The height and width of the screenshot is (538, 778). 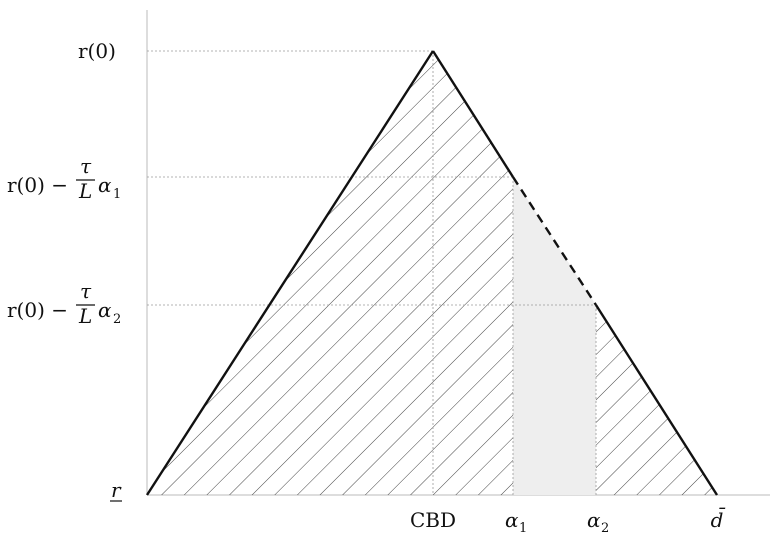 I want to click on label-r0-minus-alpha2: r(0) − τ L α 2, so click(x=64, y=303).